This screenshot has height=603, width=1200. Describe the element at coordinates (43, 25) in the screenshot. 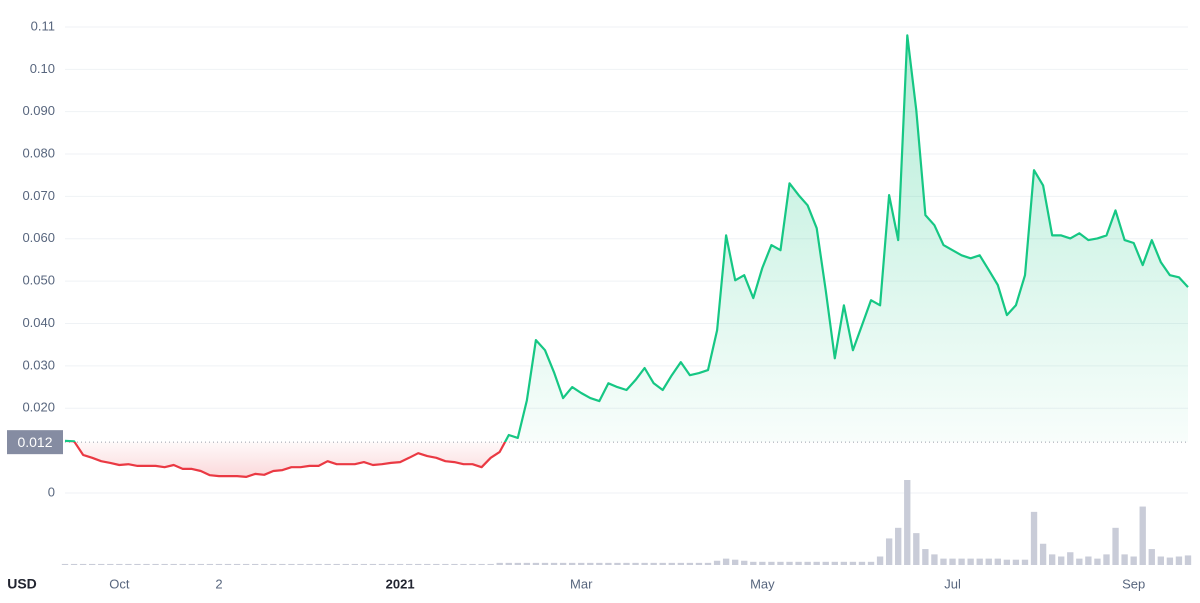

I see `y-tick-label: 0.11` at that location.